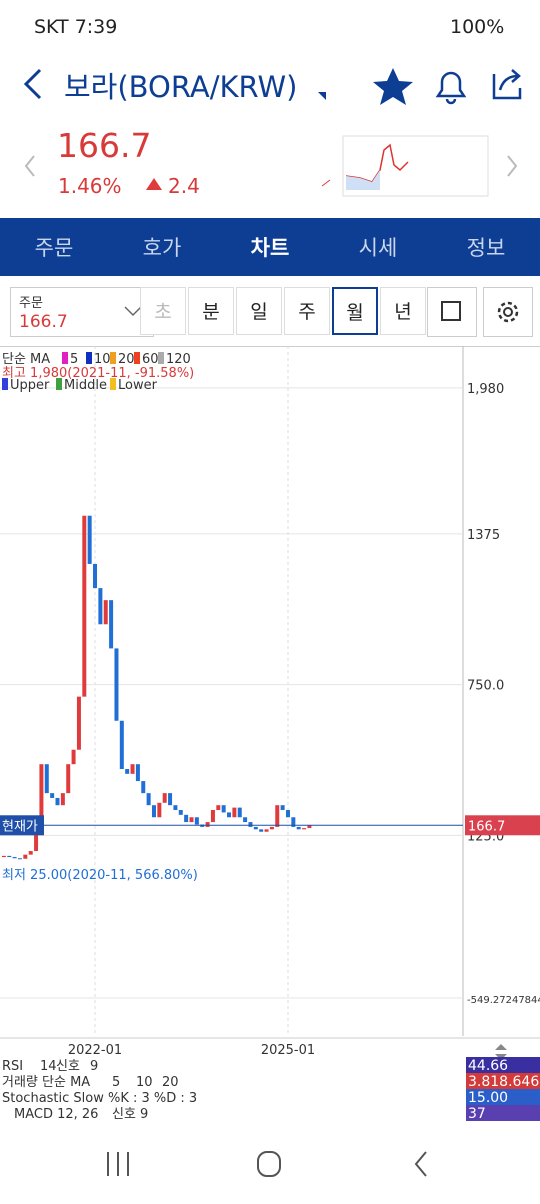 The width and height of the screenshot is (540, 1204). I want to click on change: 2.4, so click(184, 186).